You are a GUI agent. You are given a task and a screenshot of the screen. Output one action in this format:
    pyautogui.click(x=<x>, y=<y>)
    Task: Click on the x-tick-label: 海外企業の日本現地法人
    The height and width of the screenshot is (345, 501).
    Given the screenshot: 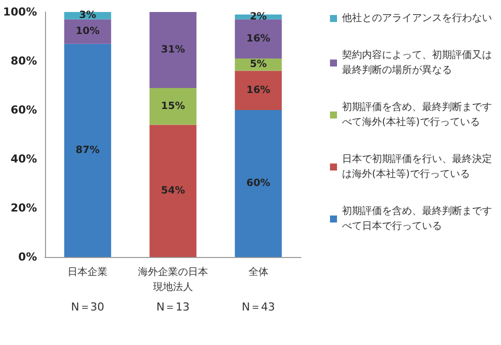 What is the action you would take?
    pyautogui.click(x=173, y=279)
    